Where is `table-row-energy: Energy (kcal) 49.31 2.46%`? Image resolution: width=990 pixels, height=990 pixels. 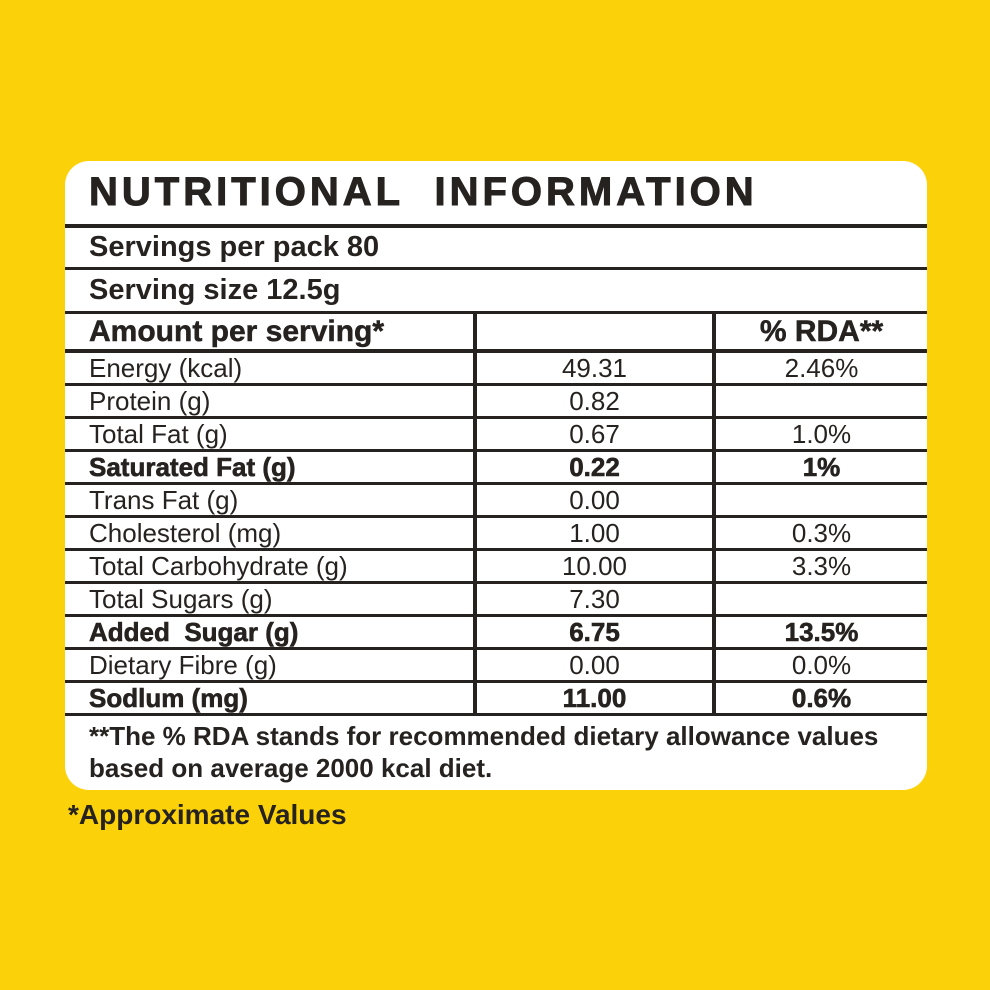 table-row-energy: Energy (kcal) 49.31 2.46% is located at coordinates (496, 369).